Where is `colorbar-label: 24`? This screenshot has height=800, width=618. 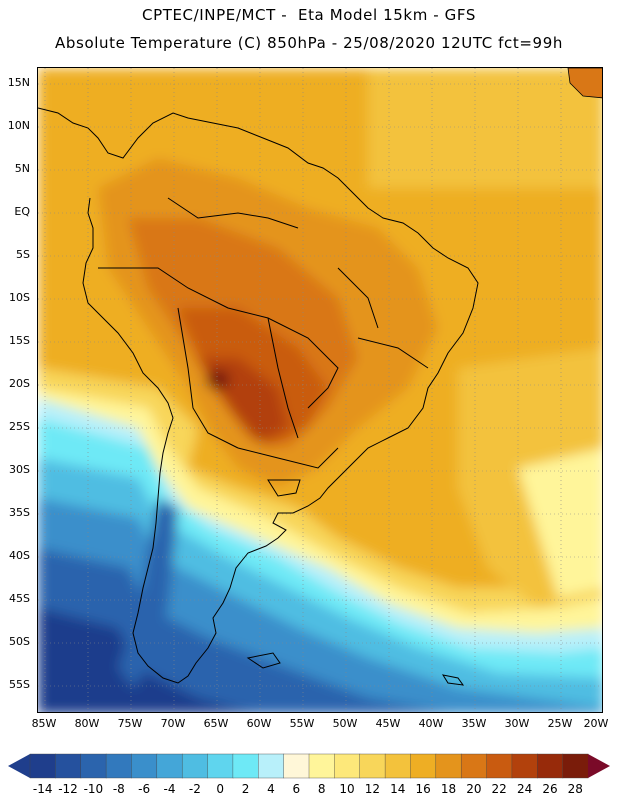
colorbar-label: 24 is located at coordinates (524, 789).